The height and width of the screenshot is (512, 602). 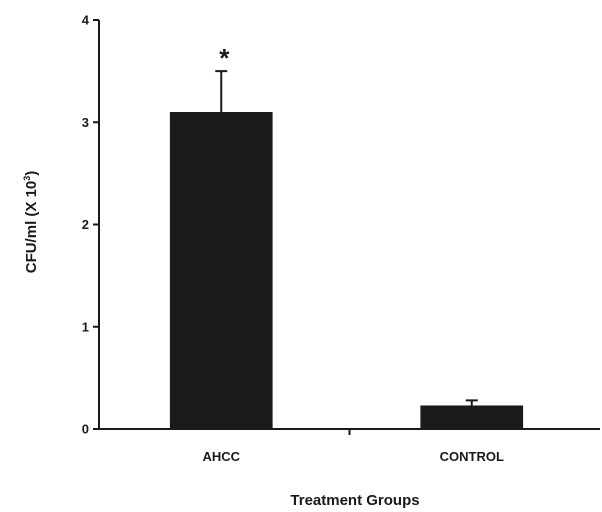 I want to click on y-axis-ticks: 0 1 2 3 4, so click(x=90, y=225).